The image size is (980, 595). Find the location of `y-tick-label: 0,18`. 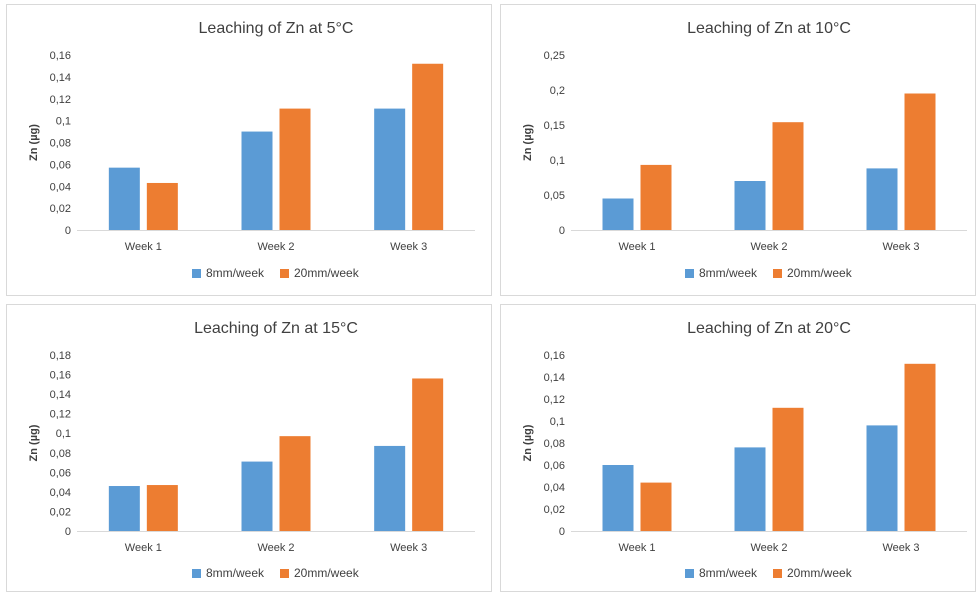

y-tick-label: 0,18 is located at coordinates (60, 356).